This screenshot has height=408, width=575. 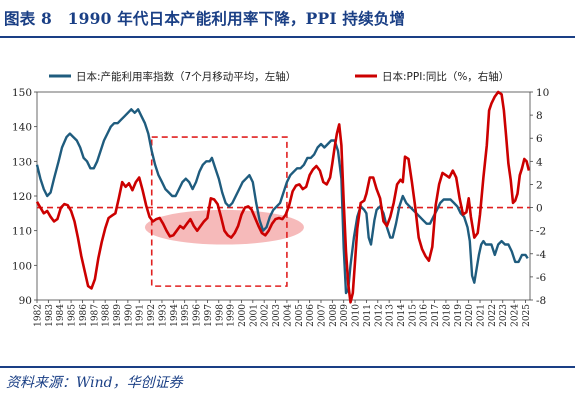 I want to click on left-axis-tick-label: 90, so click(x=25, y=301).